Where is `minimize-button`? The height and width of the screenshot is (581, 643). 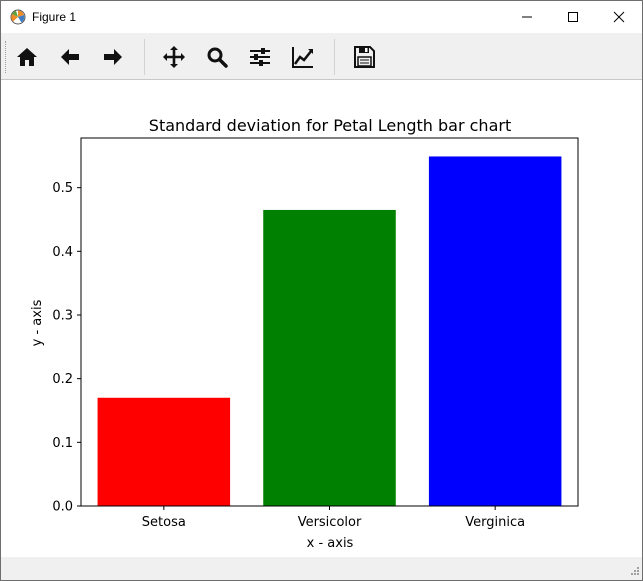 minimize-button is located at coordinates (527, 17).